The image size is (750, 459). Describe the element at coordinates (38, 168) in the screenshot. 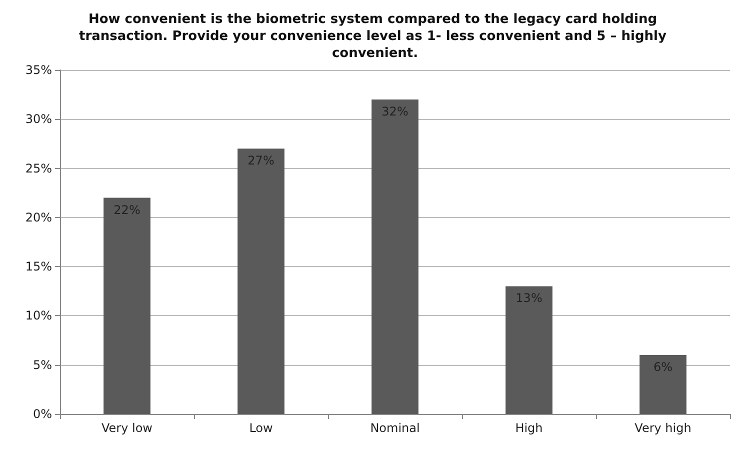

I see `y-tick-label: 25%` at that location.